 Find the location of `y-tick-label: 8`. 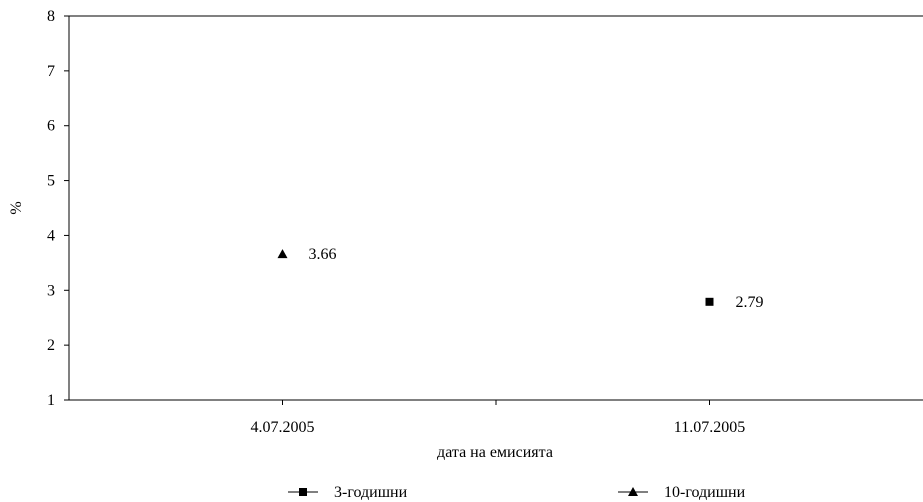

y-tick-label: 8 is located at coordinates (51, 16).